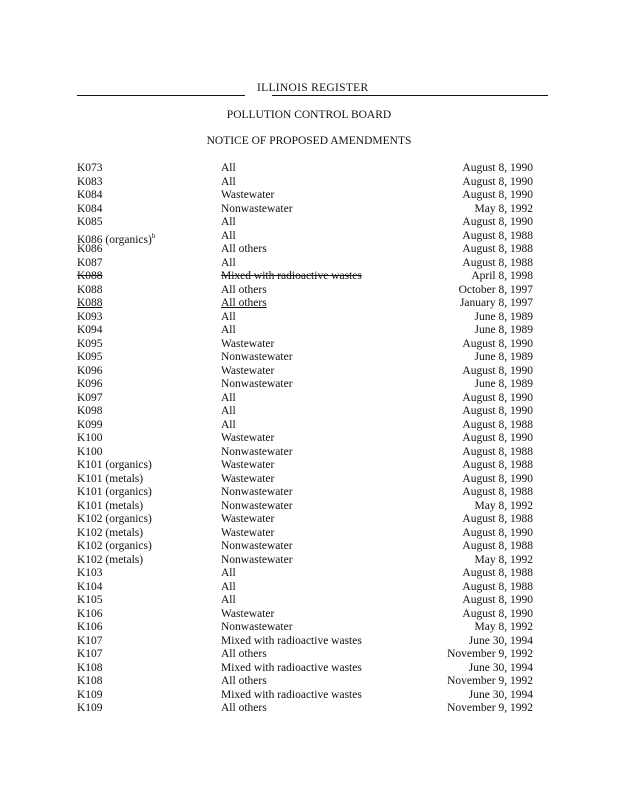 The height and width of the screenshot is (800, 618). What do you see at coordinates (90, 411) in the screenshot?
I see `waste-code: K098` at bounding box center [90, 411].